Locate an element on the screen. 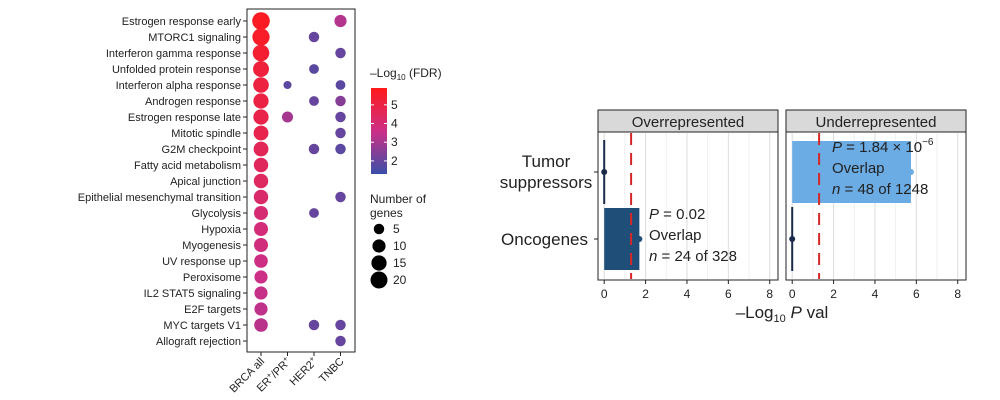 Image resolution: width=1000 pixels, height=400 pixels. annotation-n: n = 24 of 328 is located at coordinates (693, 256).